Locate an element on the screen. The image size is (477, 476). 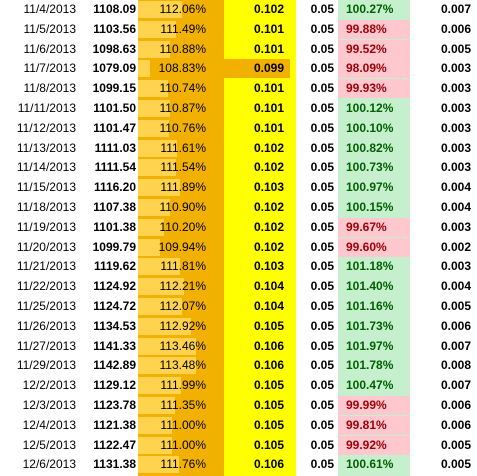
percent-cell: 108.83% is located at coordinates (182, 68).